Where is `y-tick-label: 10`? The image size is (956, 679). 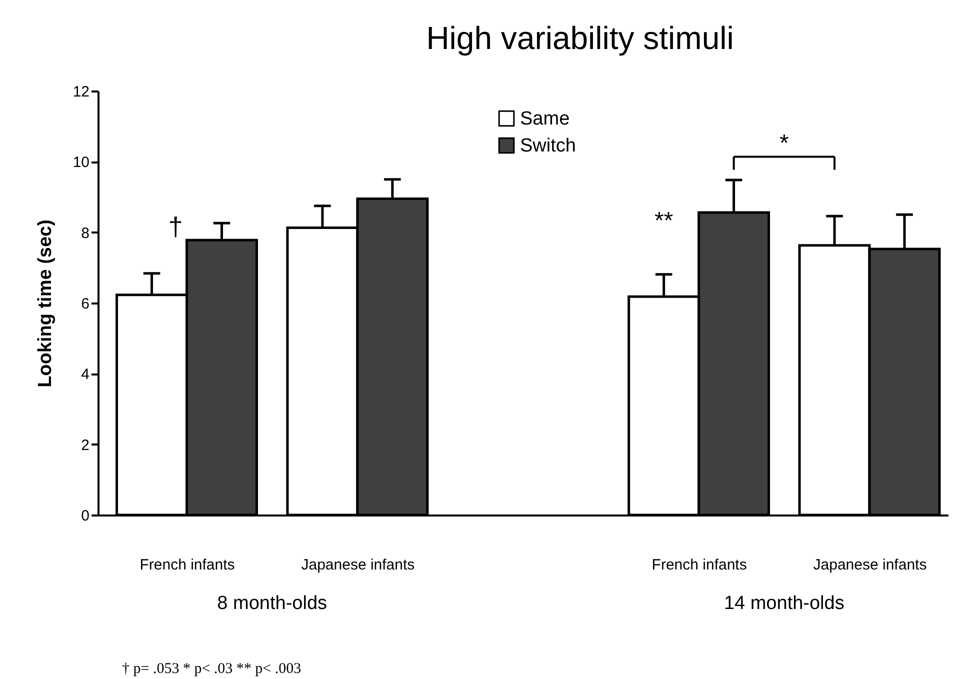 y-tick-label: 10 is located at coordinates (81, 163).